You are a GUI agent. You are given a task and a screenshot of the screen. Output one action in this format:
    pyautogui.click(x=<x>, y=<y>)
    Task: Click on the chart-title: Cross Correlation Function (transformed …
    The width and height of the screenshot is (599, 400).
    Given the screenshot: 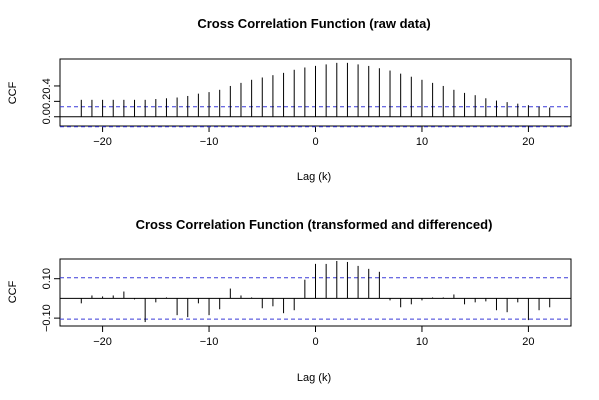 What is the action you would take?
    pyautogui.click(x=314, y=224)
    